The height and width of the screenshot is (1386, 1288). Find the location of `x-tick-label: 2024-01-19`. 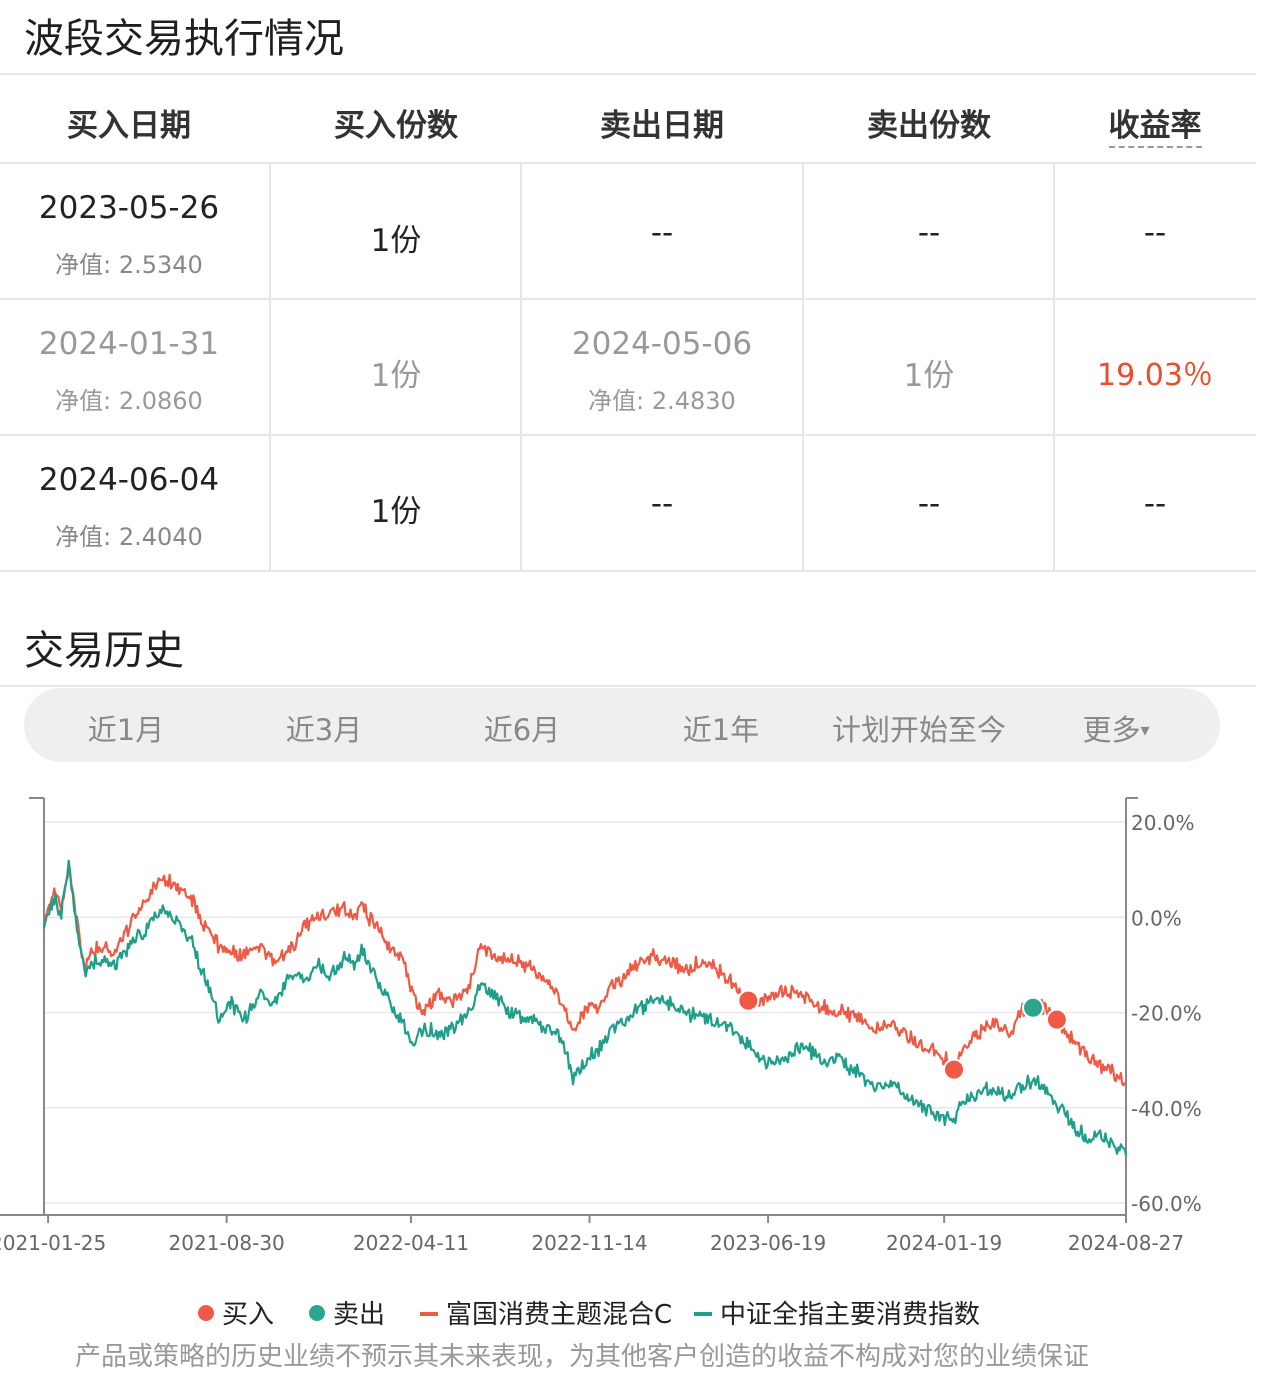

x-tick-label: 2024-01-19 is located at coordinates (944, 1243).